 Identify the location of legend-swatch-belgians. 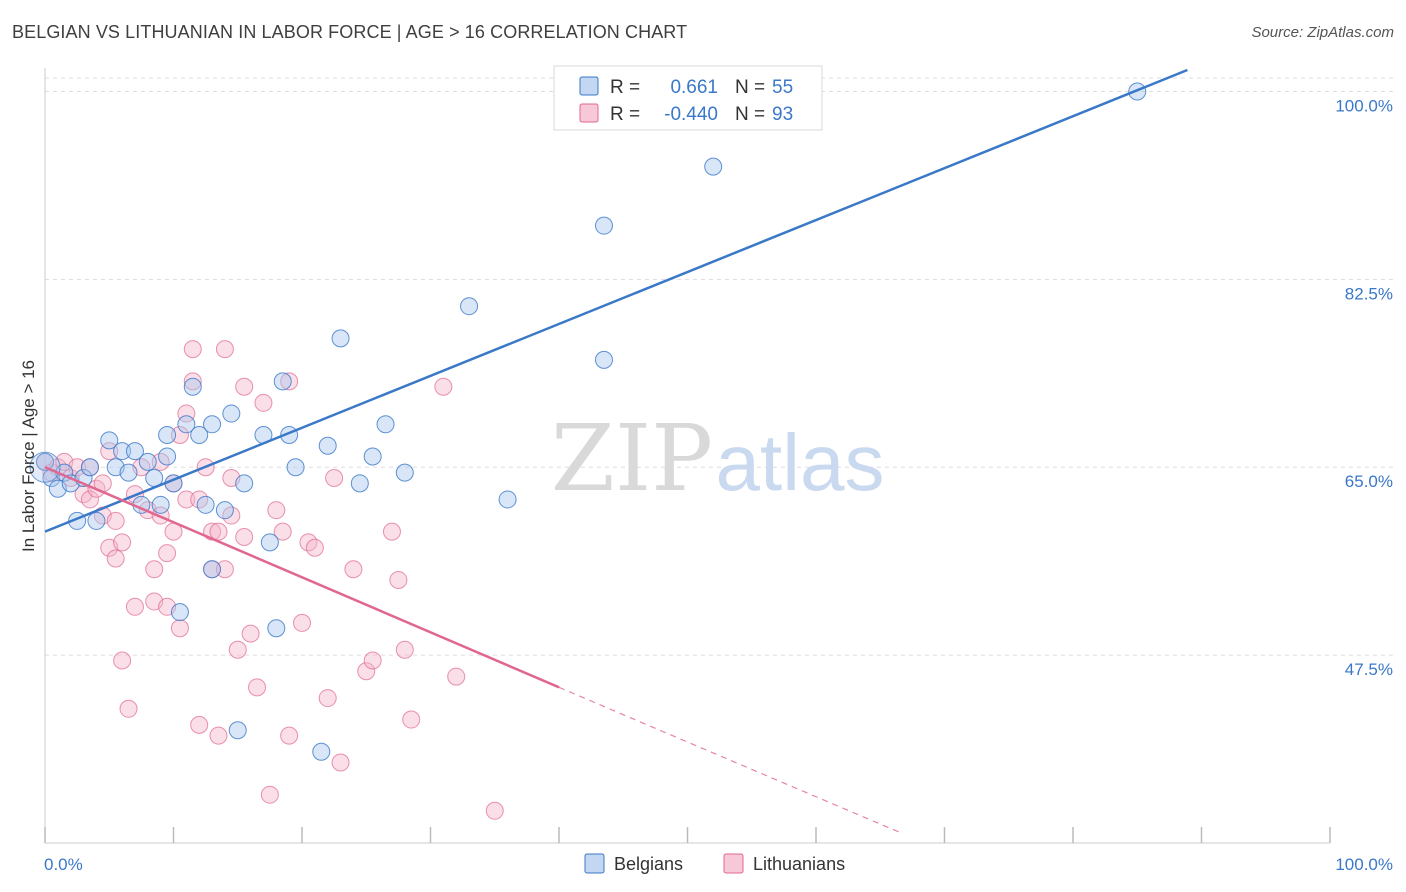
(594, 863).